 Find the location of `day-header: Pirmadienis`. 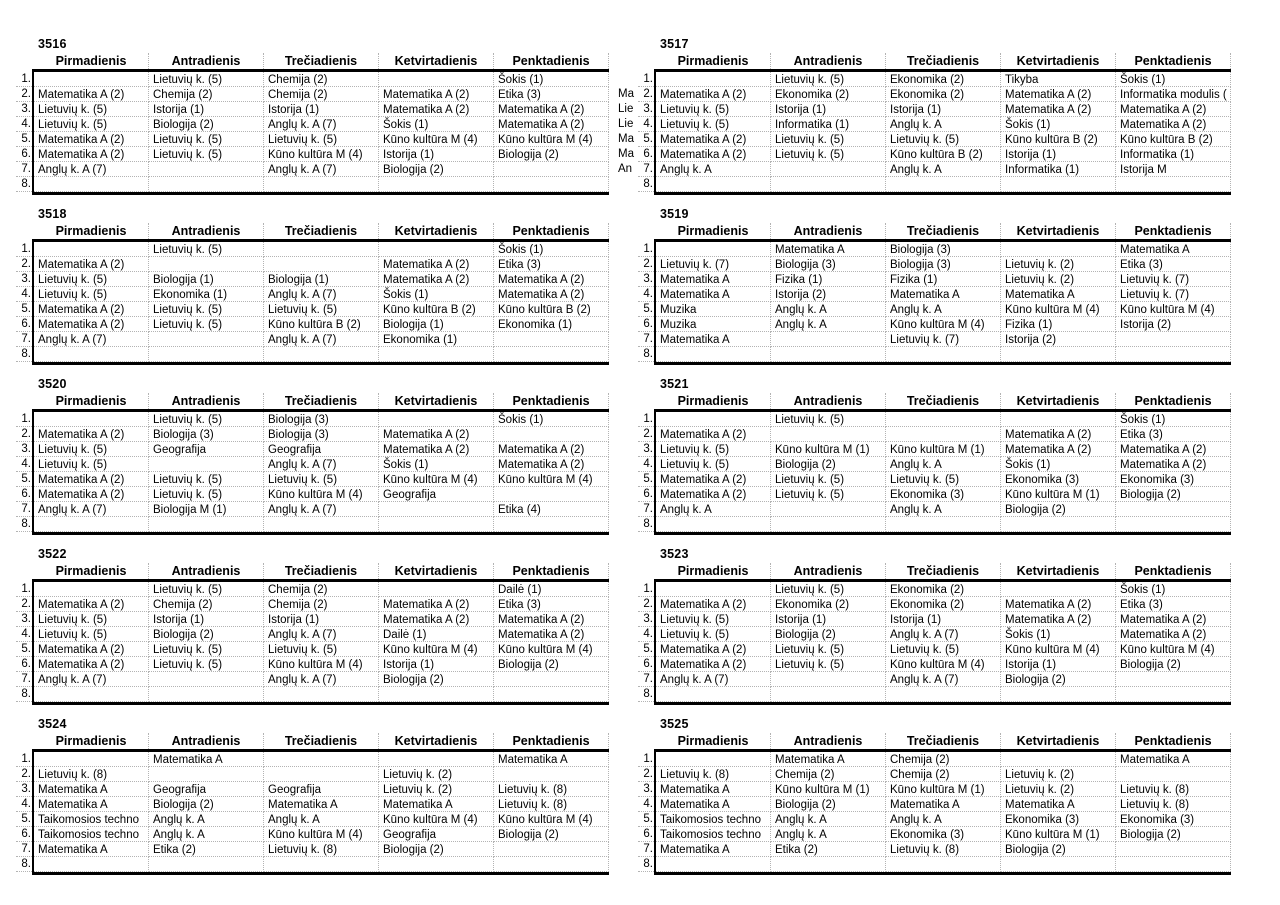

day-header: Pirmadienis is located at coordinates (91, 61).